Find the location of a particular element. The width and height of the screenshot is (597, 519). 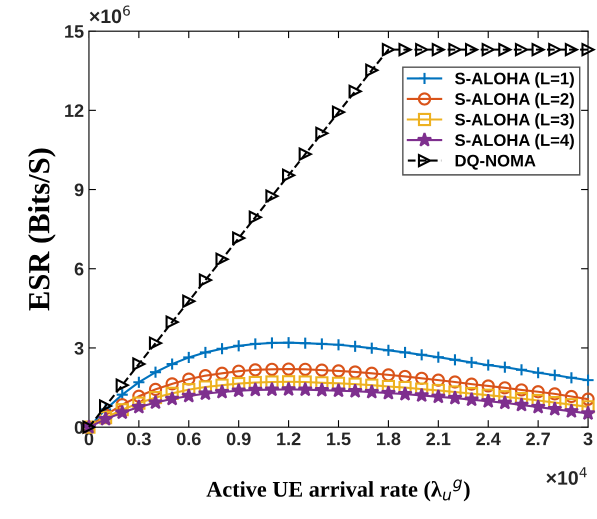

x-tick-label: 1.8 is located at coordinates (388, 439).